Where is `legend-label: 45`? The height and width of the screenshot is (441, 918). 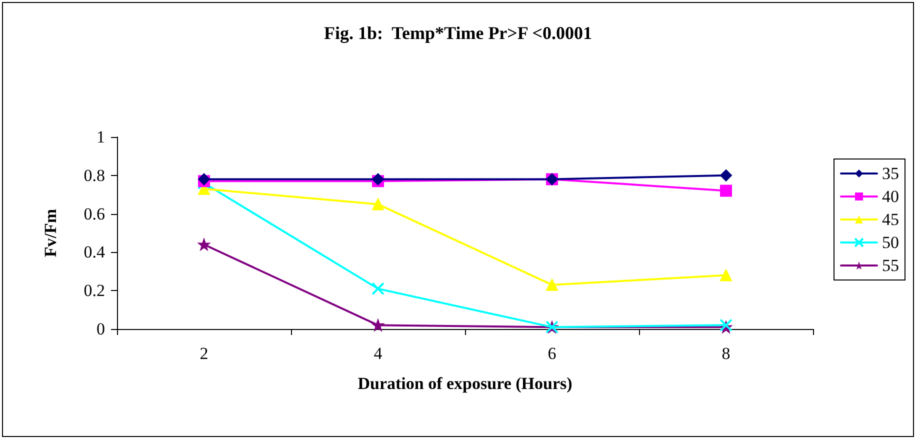
legend-label: 45 is located at coordinates (890, 219).